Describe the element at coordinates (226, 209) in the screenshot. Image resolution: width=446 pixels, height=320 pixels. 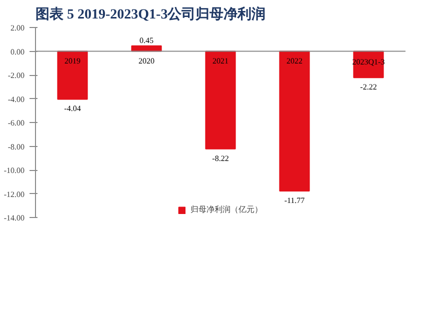
I see `legend-label: 归母净利润（亿元）` at that location.